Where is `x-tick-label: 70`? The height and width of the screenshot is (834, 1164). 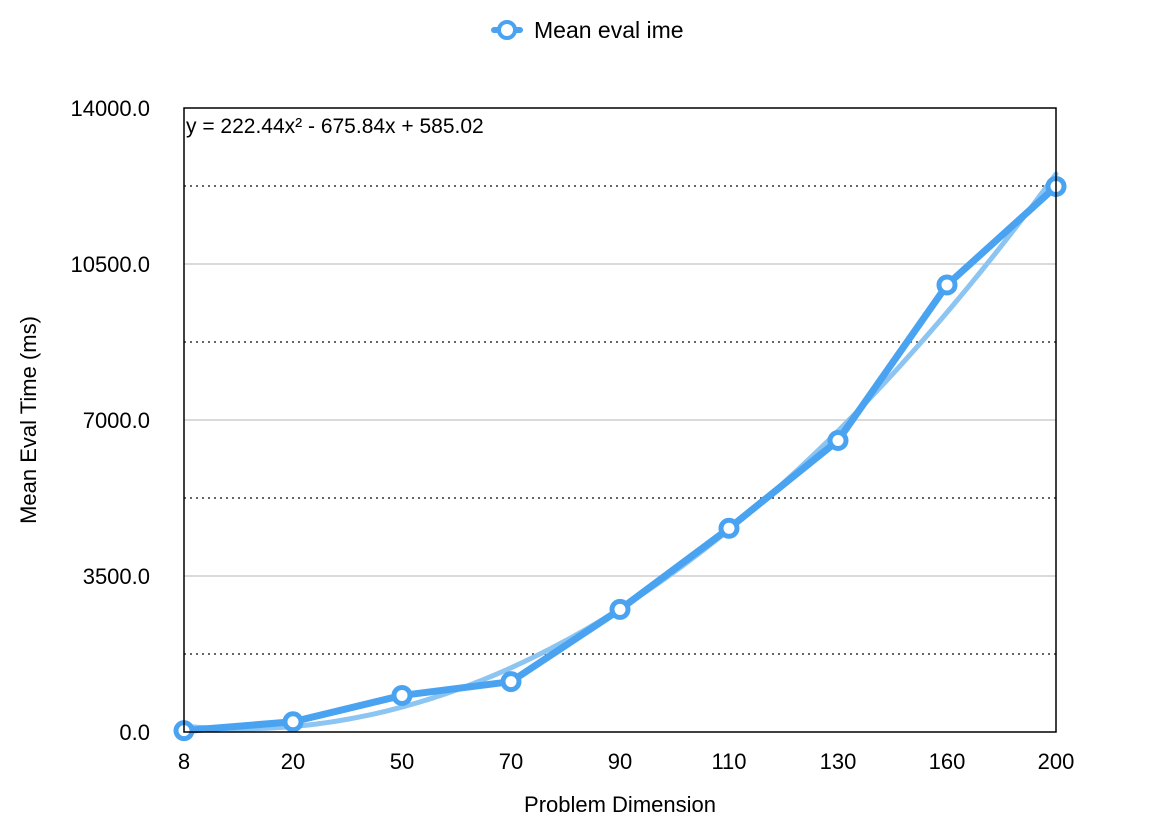
x-tick-label: 70 is located at coordinates (511, 761).